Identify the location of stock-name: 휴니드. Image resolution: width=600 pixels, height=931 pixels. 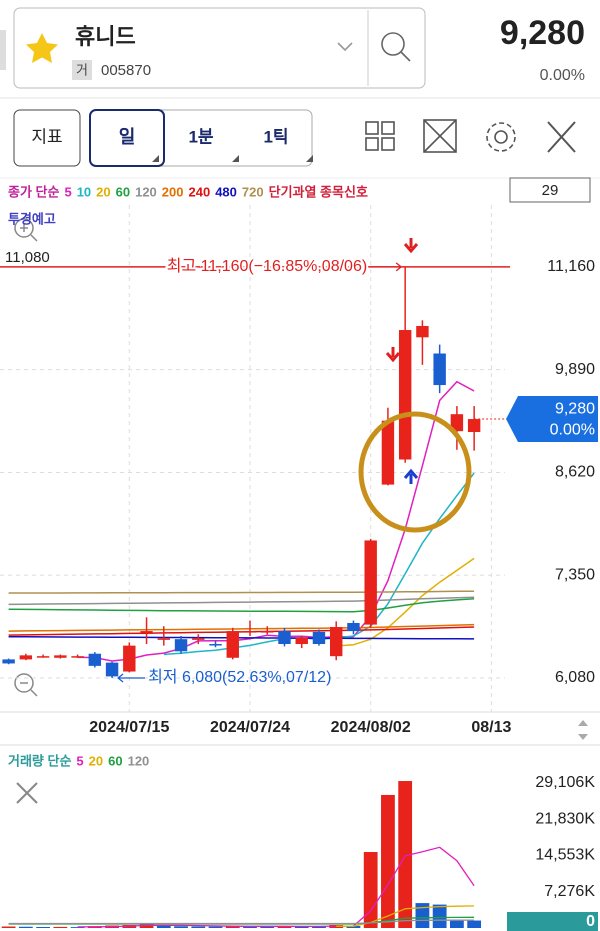
(105, 36).